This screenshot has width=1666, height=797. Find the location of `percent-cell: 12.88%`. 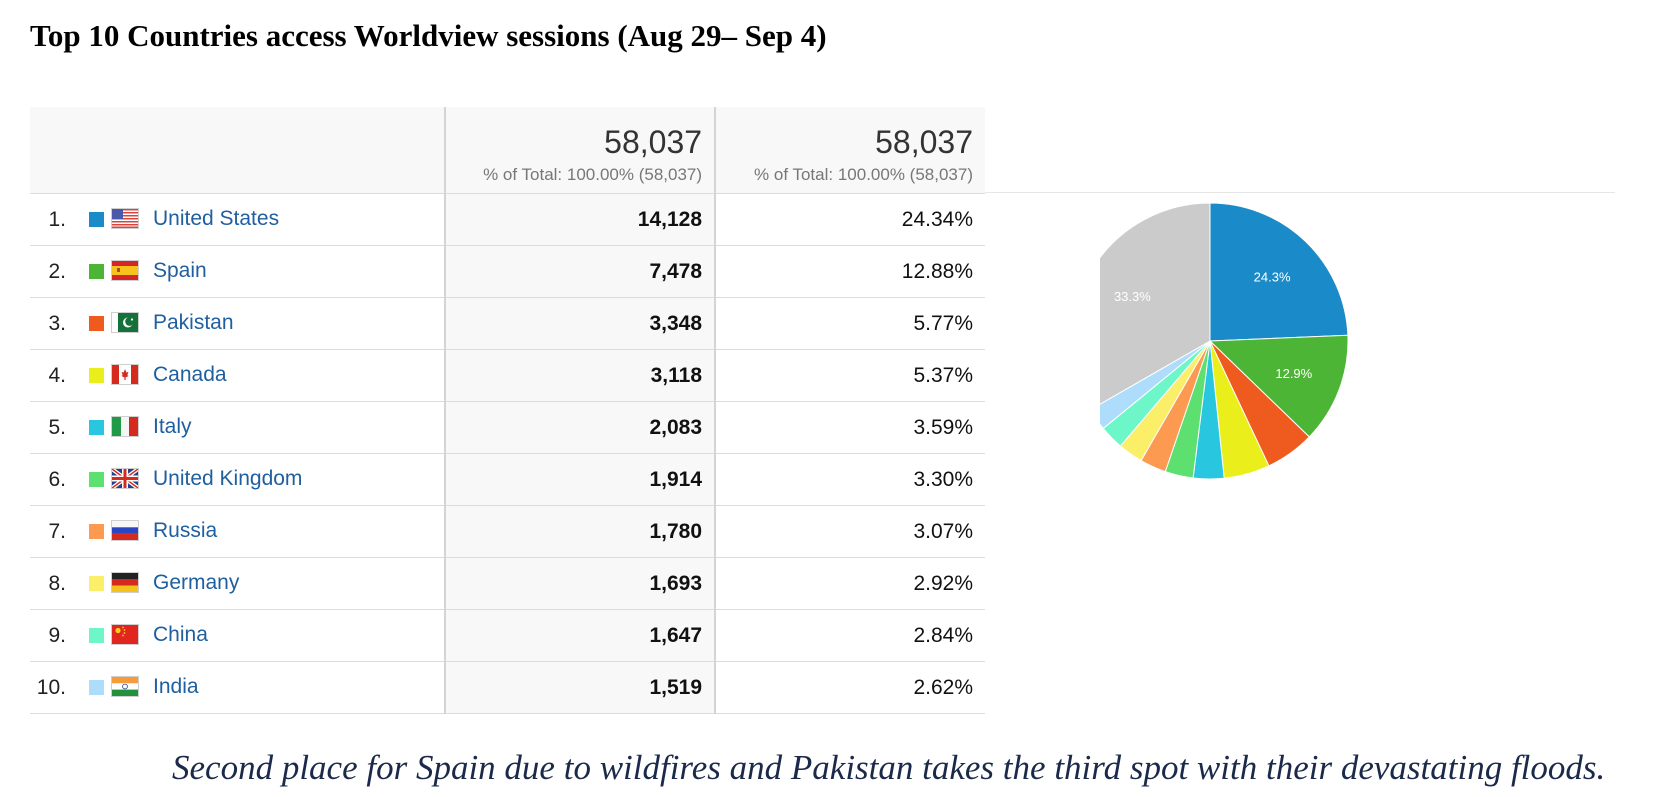

percent-cell: 12.88% is located at coordinates (849, 271).